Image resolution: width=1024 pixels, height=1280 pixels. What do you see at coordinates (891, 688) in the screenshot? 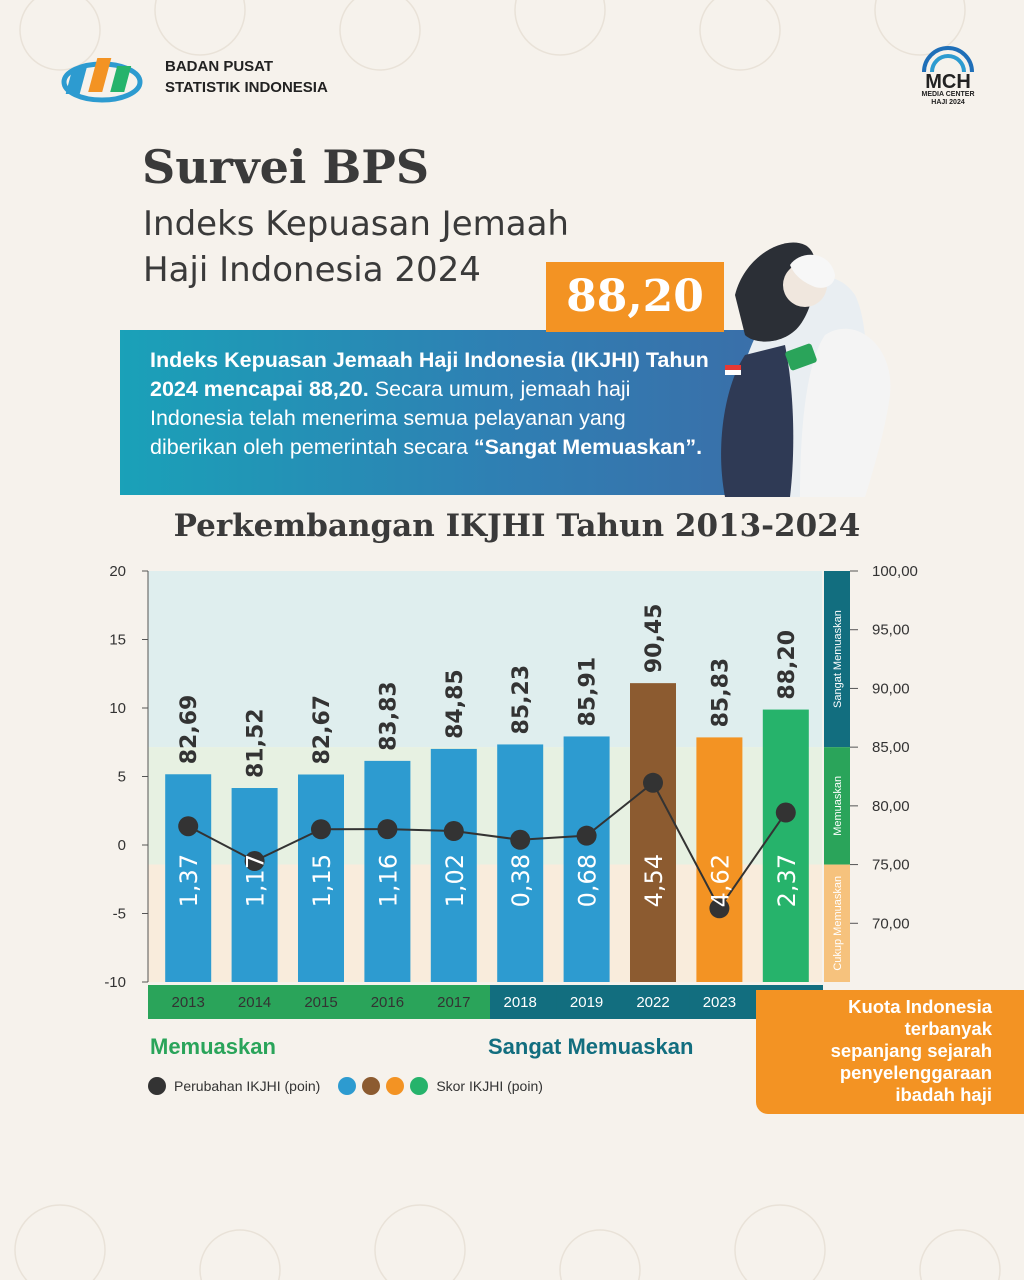
I see `right-tick-label-2: 90,00` at bounding box center [891, 688].